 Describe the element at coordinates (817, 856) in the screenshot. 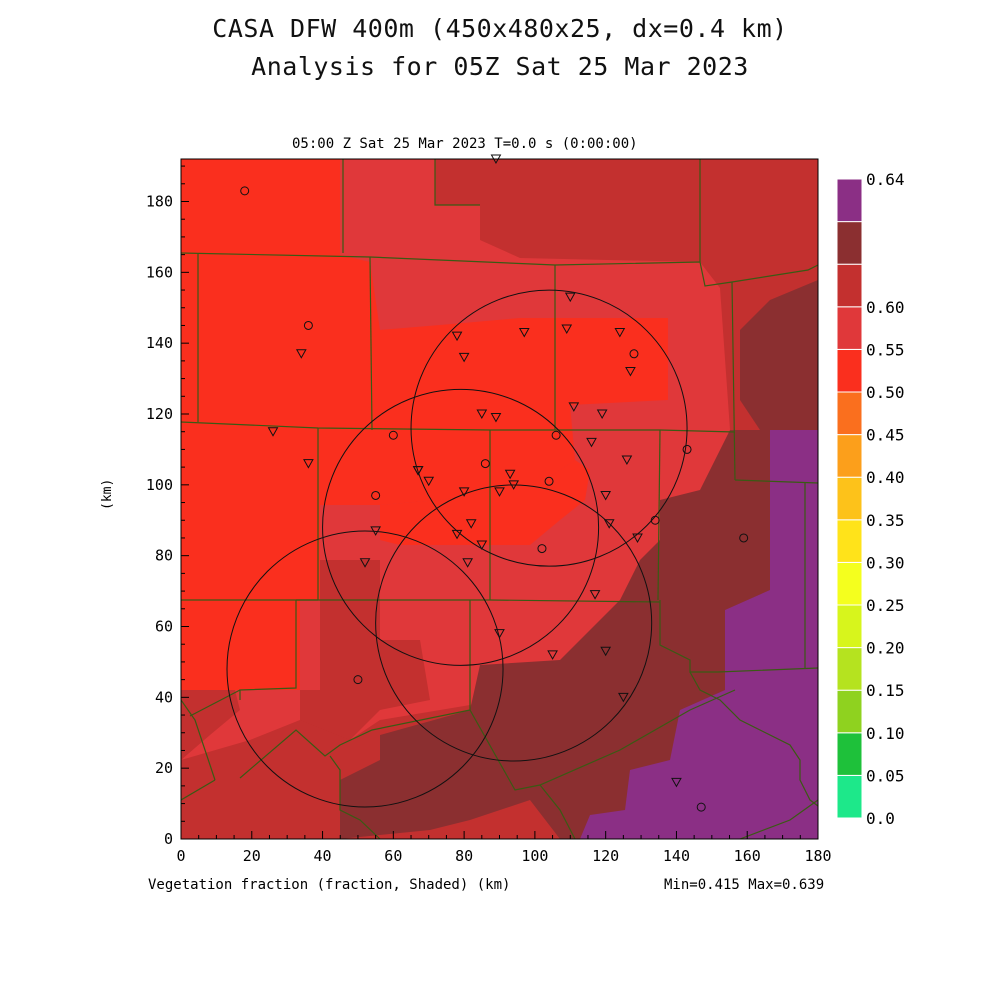

I see `x-tick-label: 180` at that location.